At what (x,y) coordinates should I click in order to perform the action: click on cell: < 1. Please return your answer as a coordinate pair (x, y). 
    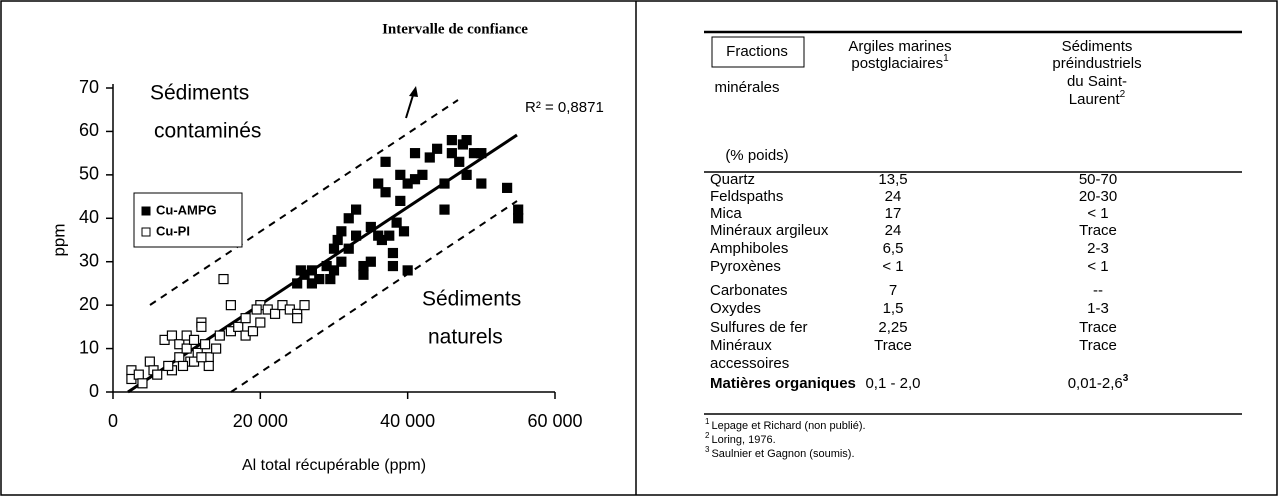
    Looking at the image, I should click on (1097, 266).